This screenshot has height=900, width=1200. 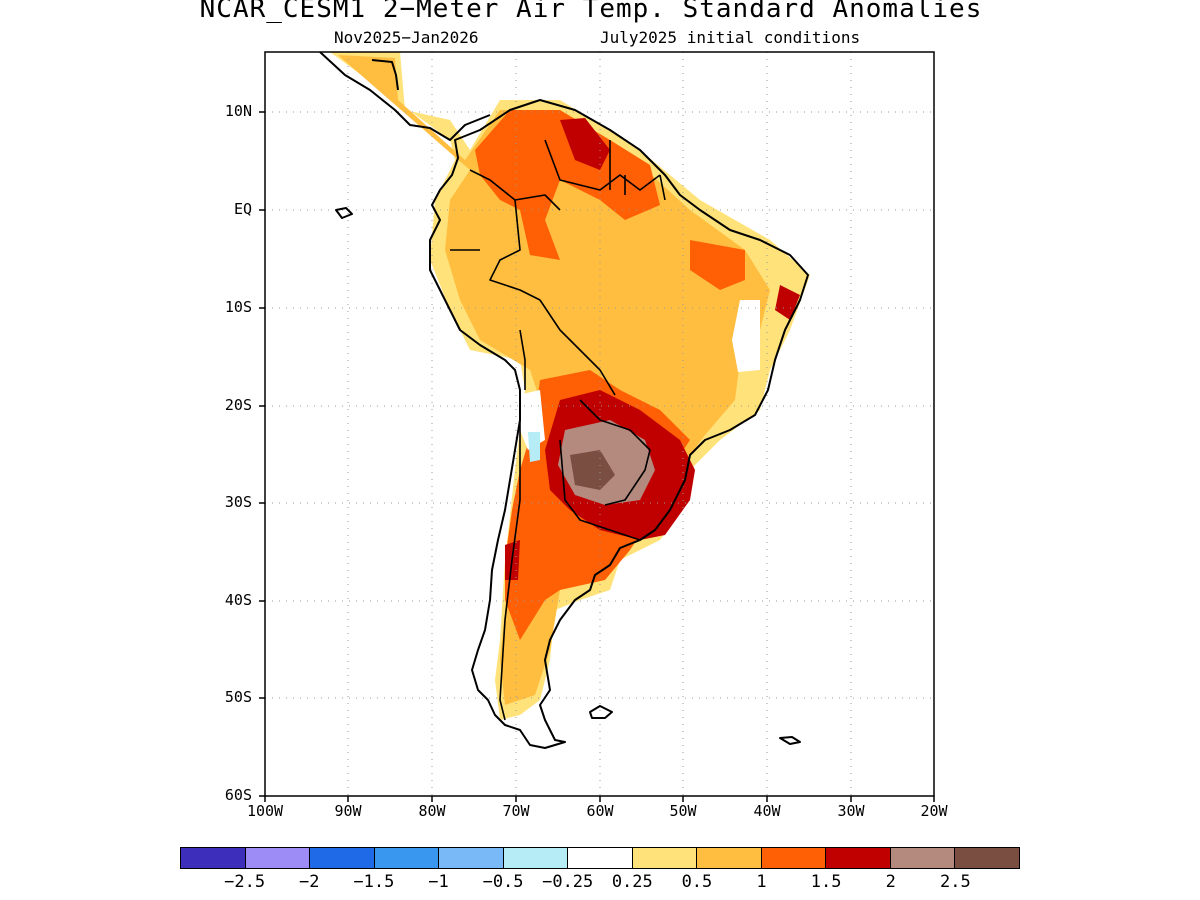 What do you see at coordinates (238, 502) in the screenshot?
I see `lat-label-30s: 30S` at bounding box center [238, 502].